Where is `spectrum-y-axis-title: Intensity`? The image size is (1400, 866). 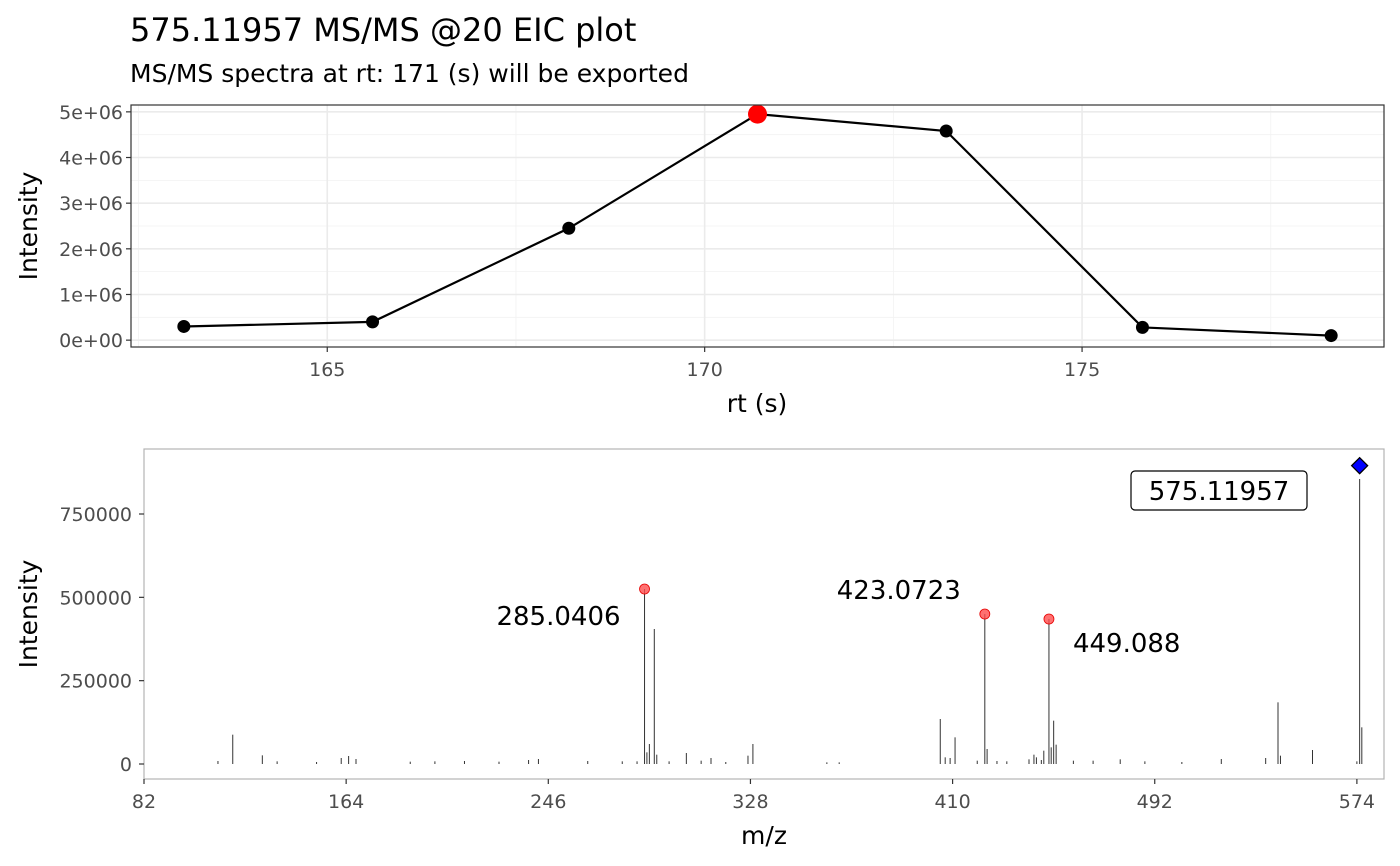
spectrum-y-axis-title: Intensity is located at coordinates (28, 613).